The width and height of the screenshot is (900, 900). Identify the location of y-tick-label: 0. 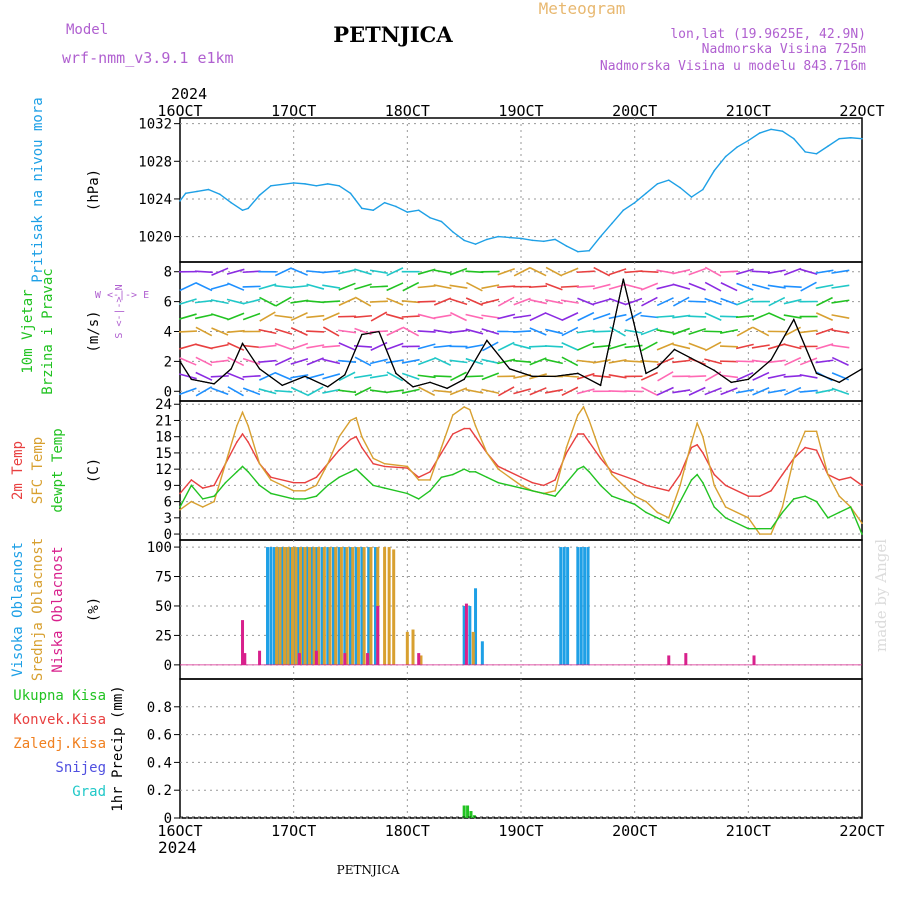
(168, 819).